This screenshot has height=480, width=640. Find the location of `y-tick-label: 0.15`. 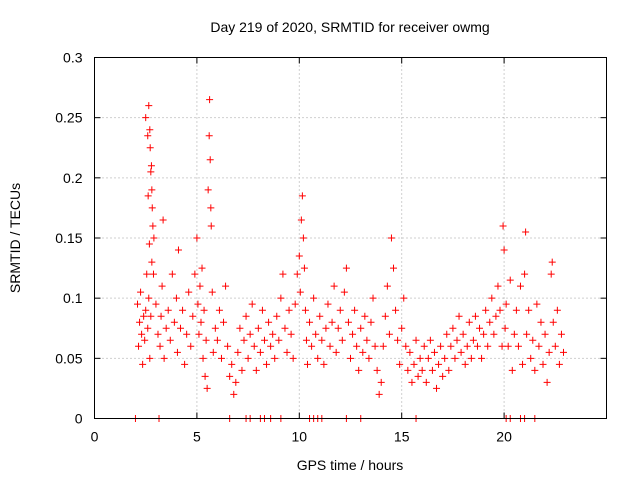

y-tick-label: 0.15 is located at coordinates (68, 238).